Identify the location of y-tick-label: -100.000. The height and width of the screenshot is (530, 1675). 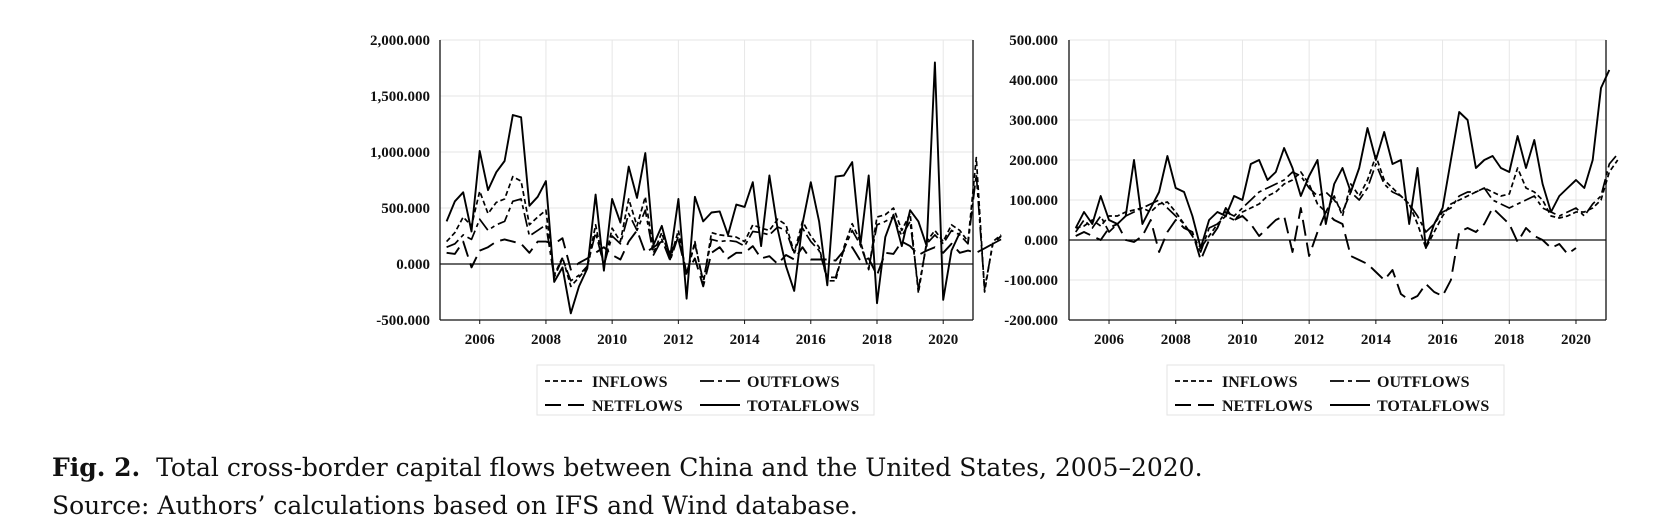
(1031, 281).